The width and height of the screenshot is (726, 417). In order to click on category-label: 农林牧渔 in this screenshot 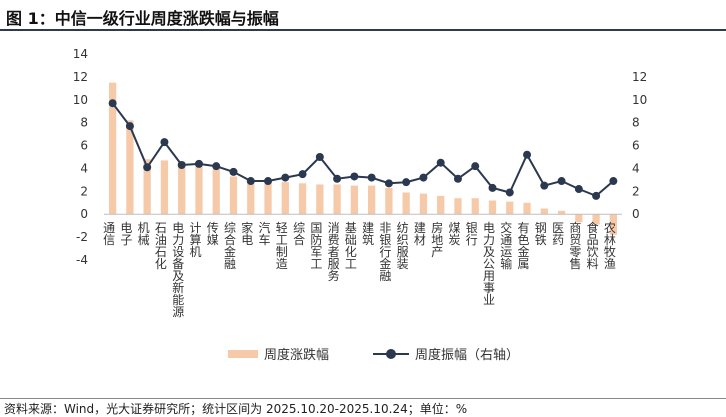, I will do `click(609, 245)`.